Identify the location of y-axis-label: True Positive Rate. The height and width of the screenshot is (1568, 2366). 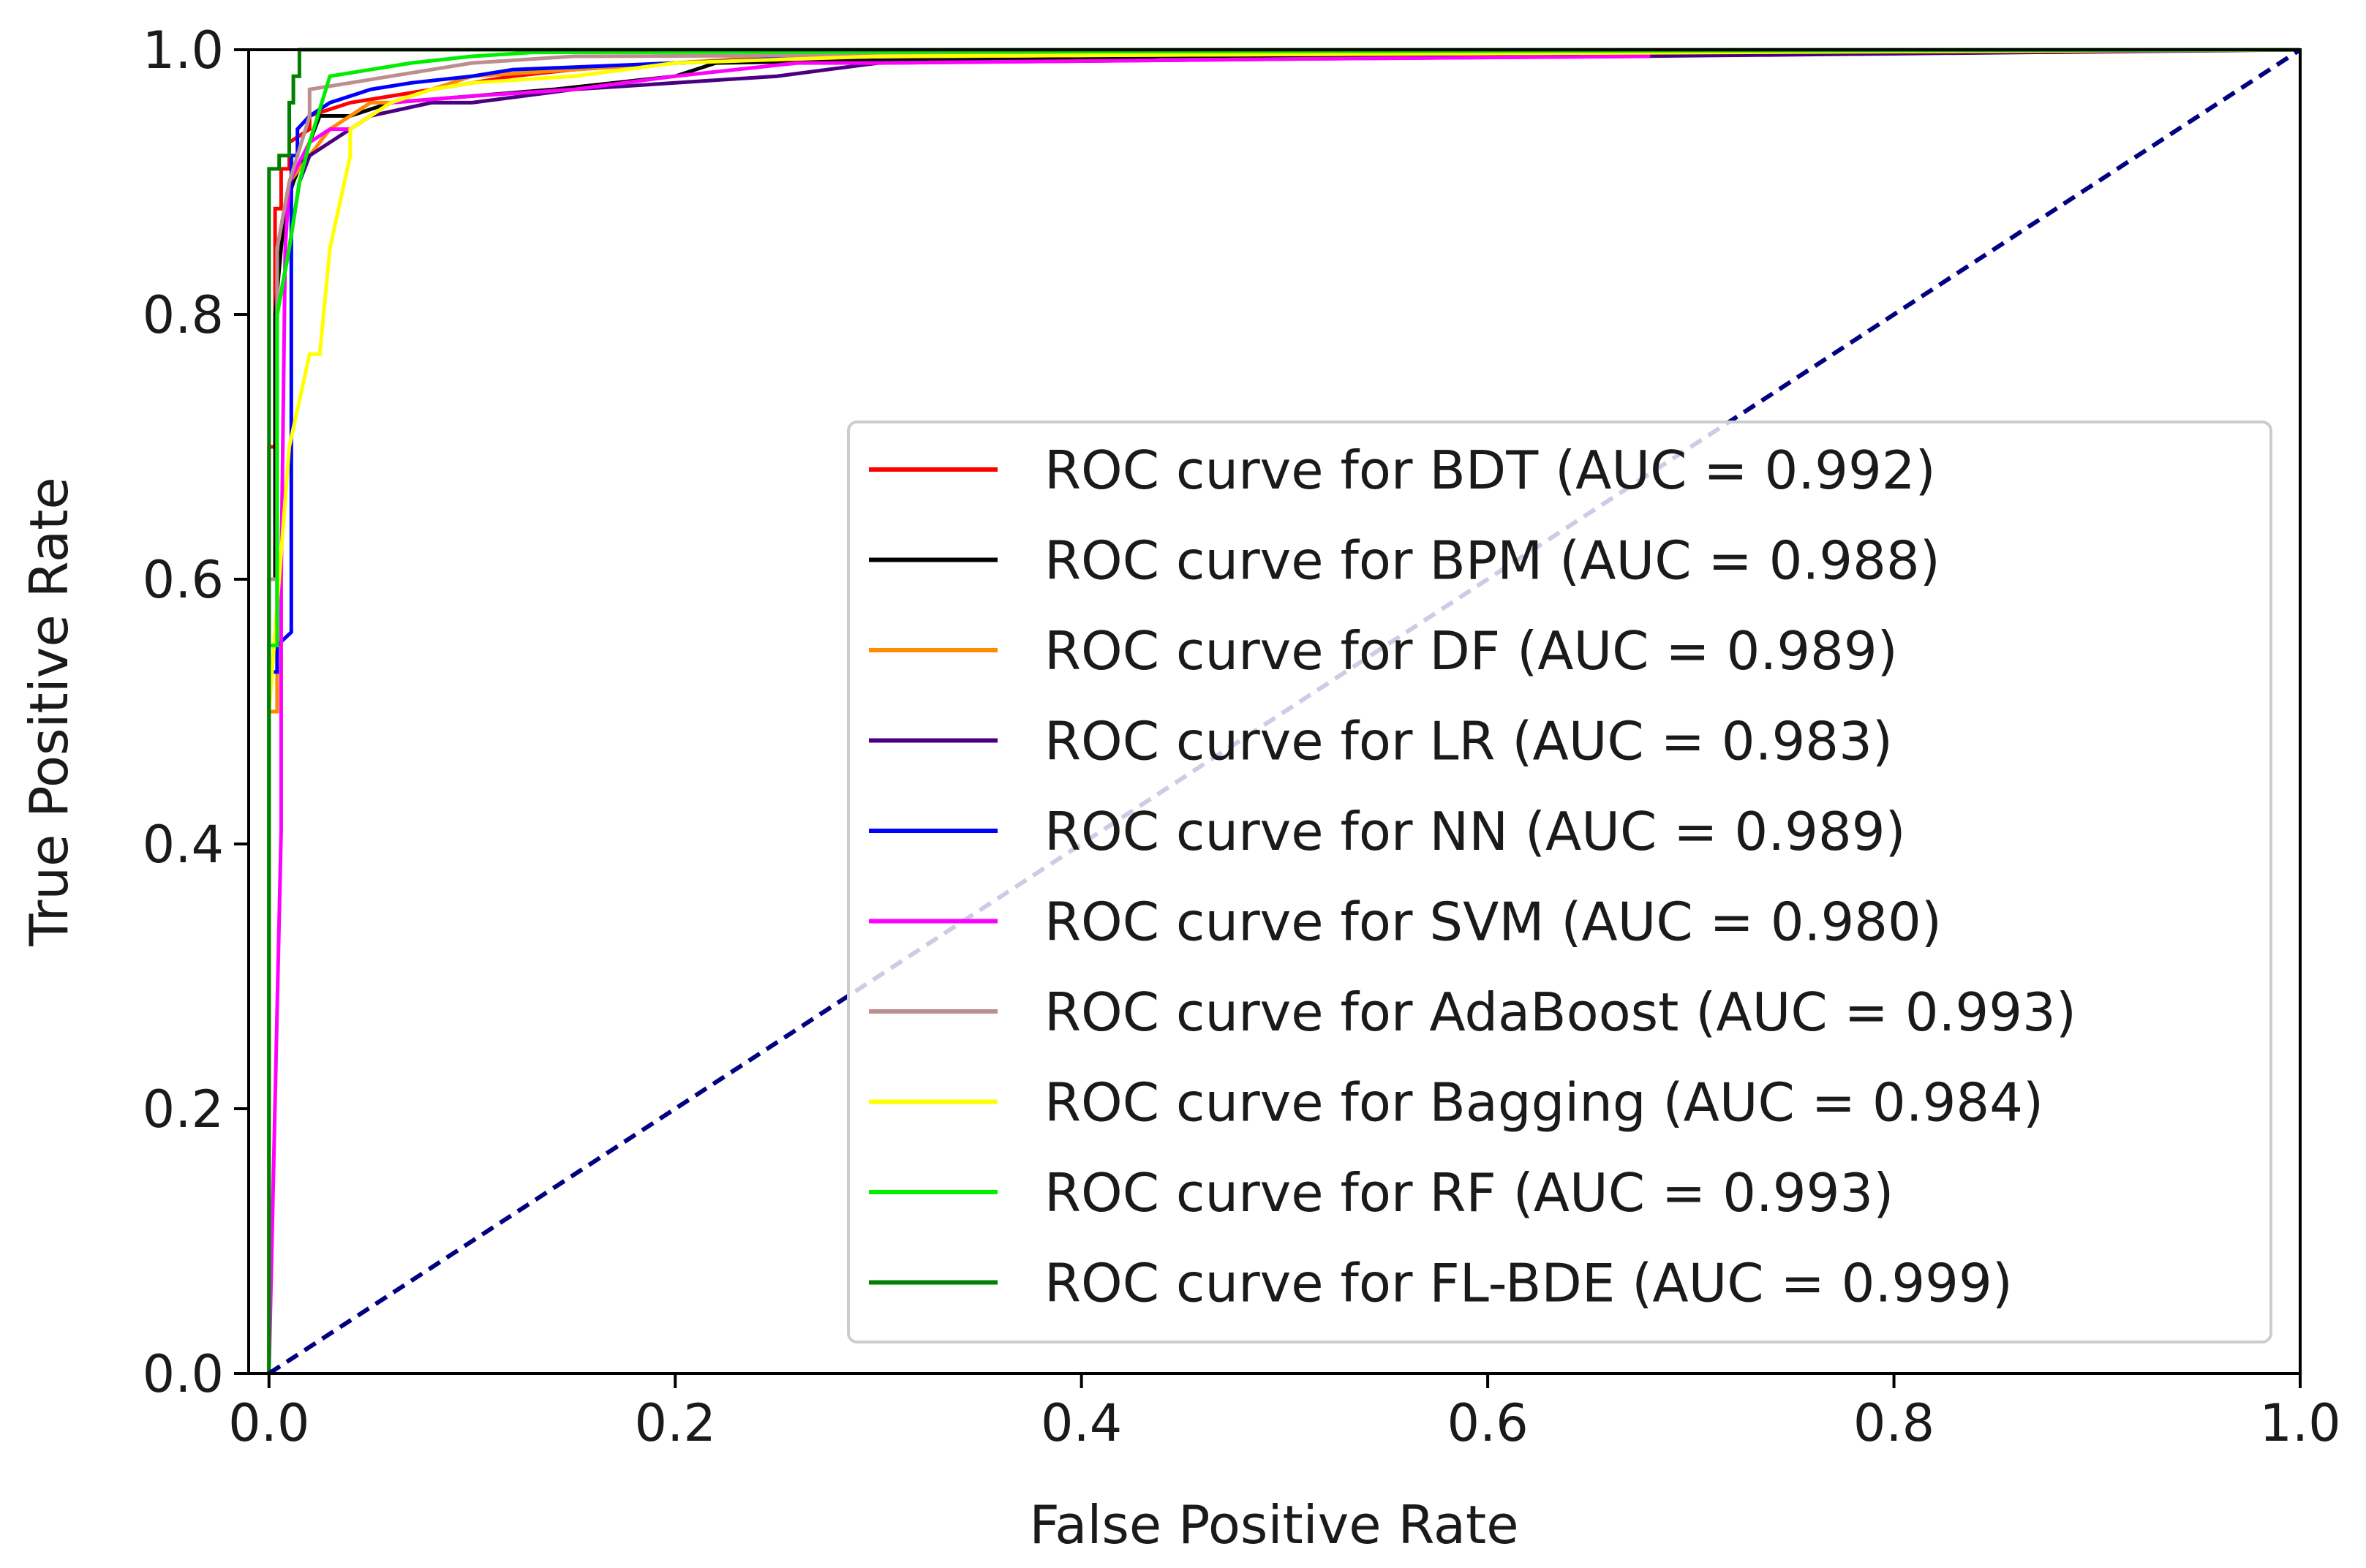
(49, 711).